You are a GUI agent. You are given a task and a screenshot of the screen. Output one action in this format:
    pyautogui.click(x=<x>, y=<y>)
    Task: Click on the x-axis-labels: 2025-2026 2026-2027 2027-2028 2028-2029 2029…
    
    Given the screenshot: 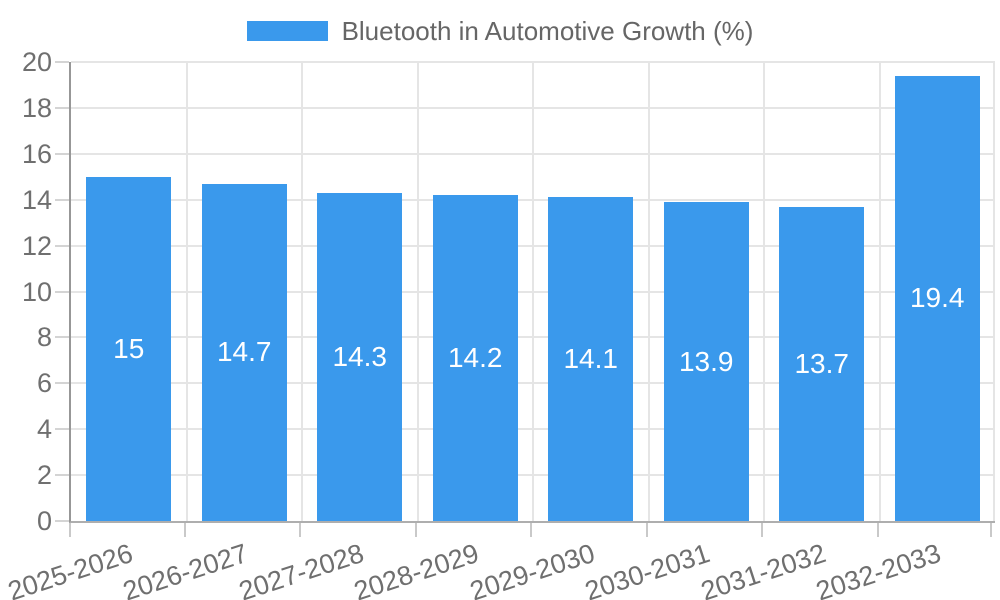 What is the action you would take?
    pyautogui.click(x=498, y=560)
    